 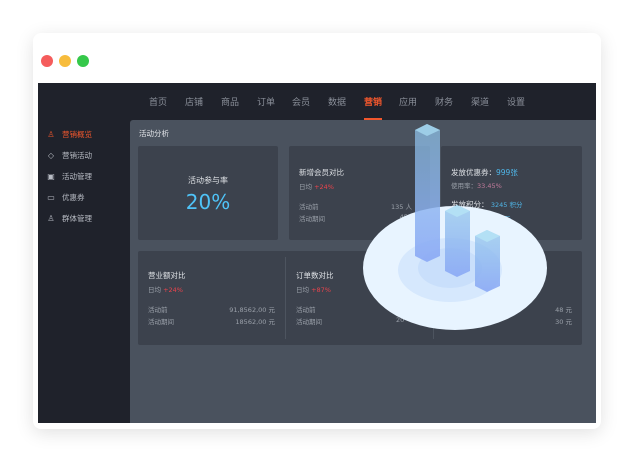 I want to click on tag-icon: ◇, so click(x=51, y=155).